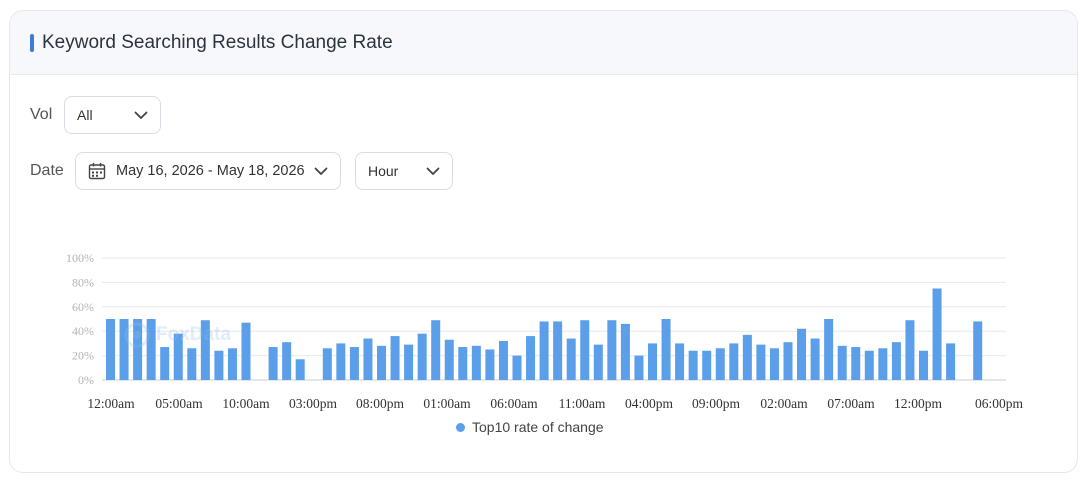 The height and width of the screenshot is (483, 1086). I want to click on date-filter-row: Date May 16, 2026 - May 18, 2026 Hour, so click(241, 171).